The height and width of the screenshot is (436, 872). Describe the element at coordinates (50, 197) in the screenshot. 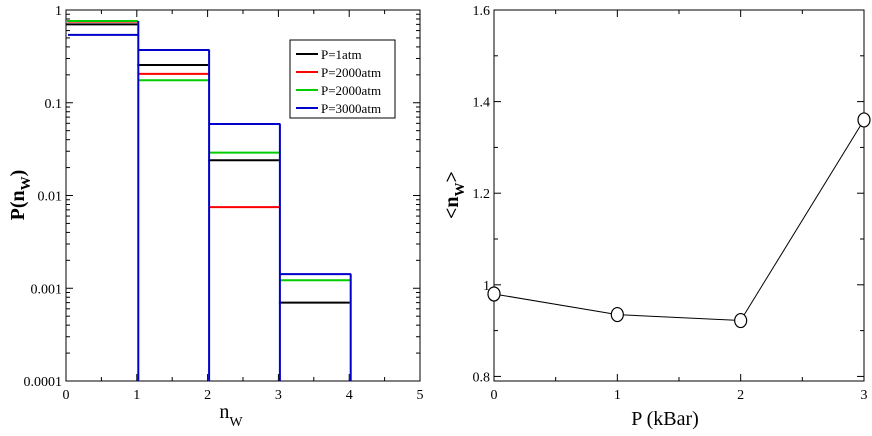

I see `y-tick-label: 0.01` at that location.